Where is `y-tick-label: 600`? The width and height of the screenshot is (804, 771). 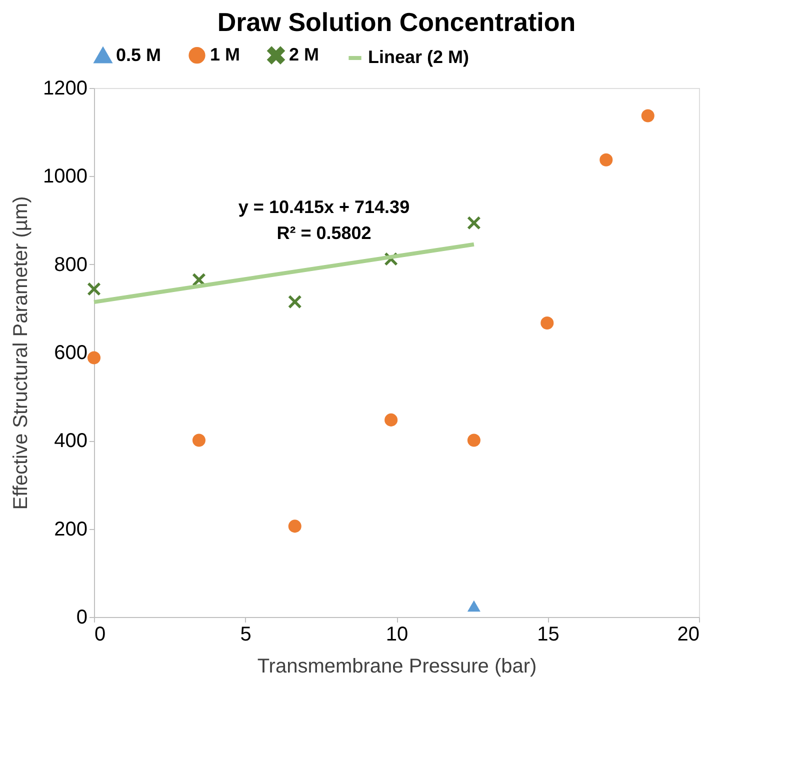
y-tick-label: 600 is located at coordinates (71, 353).